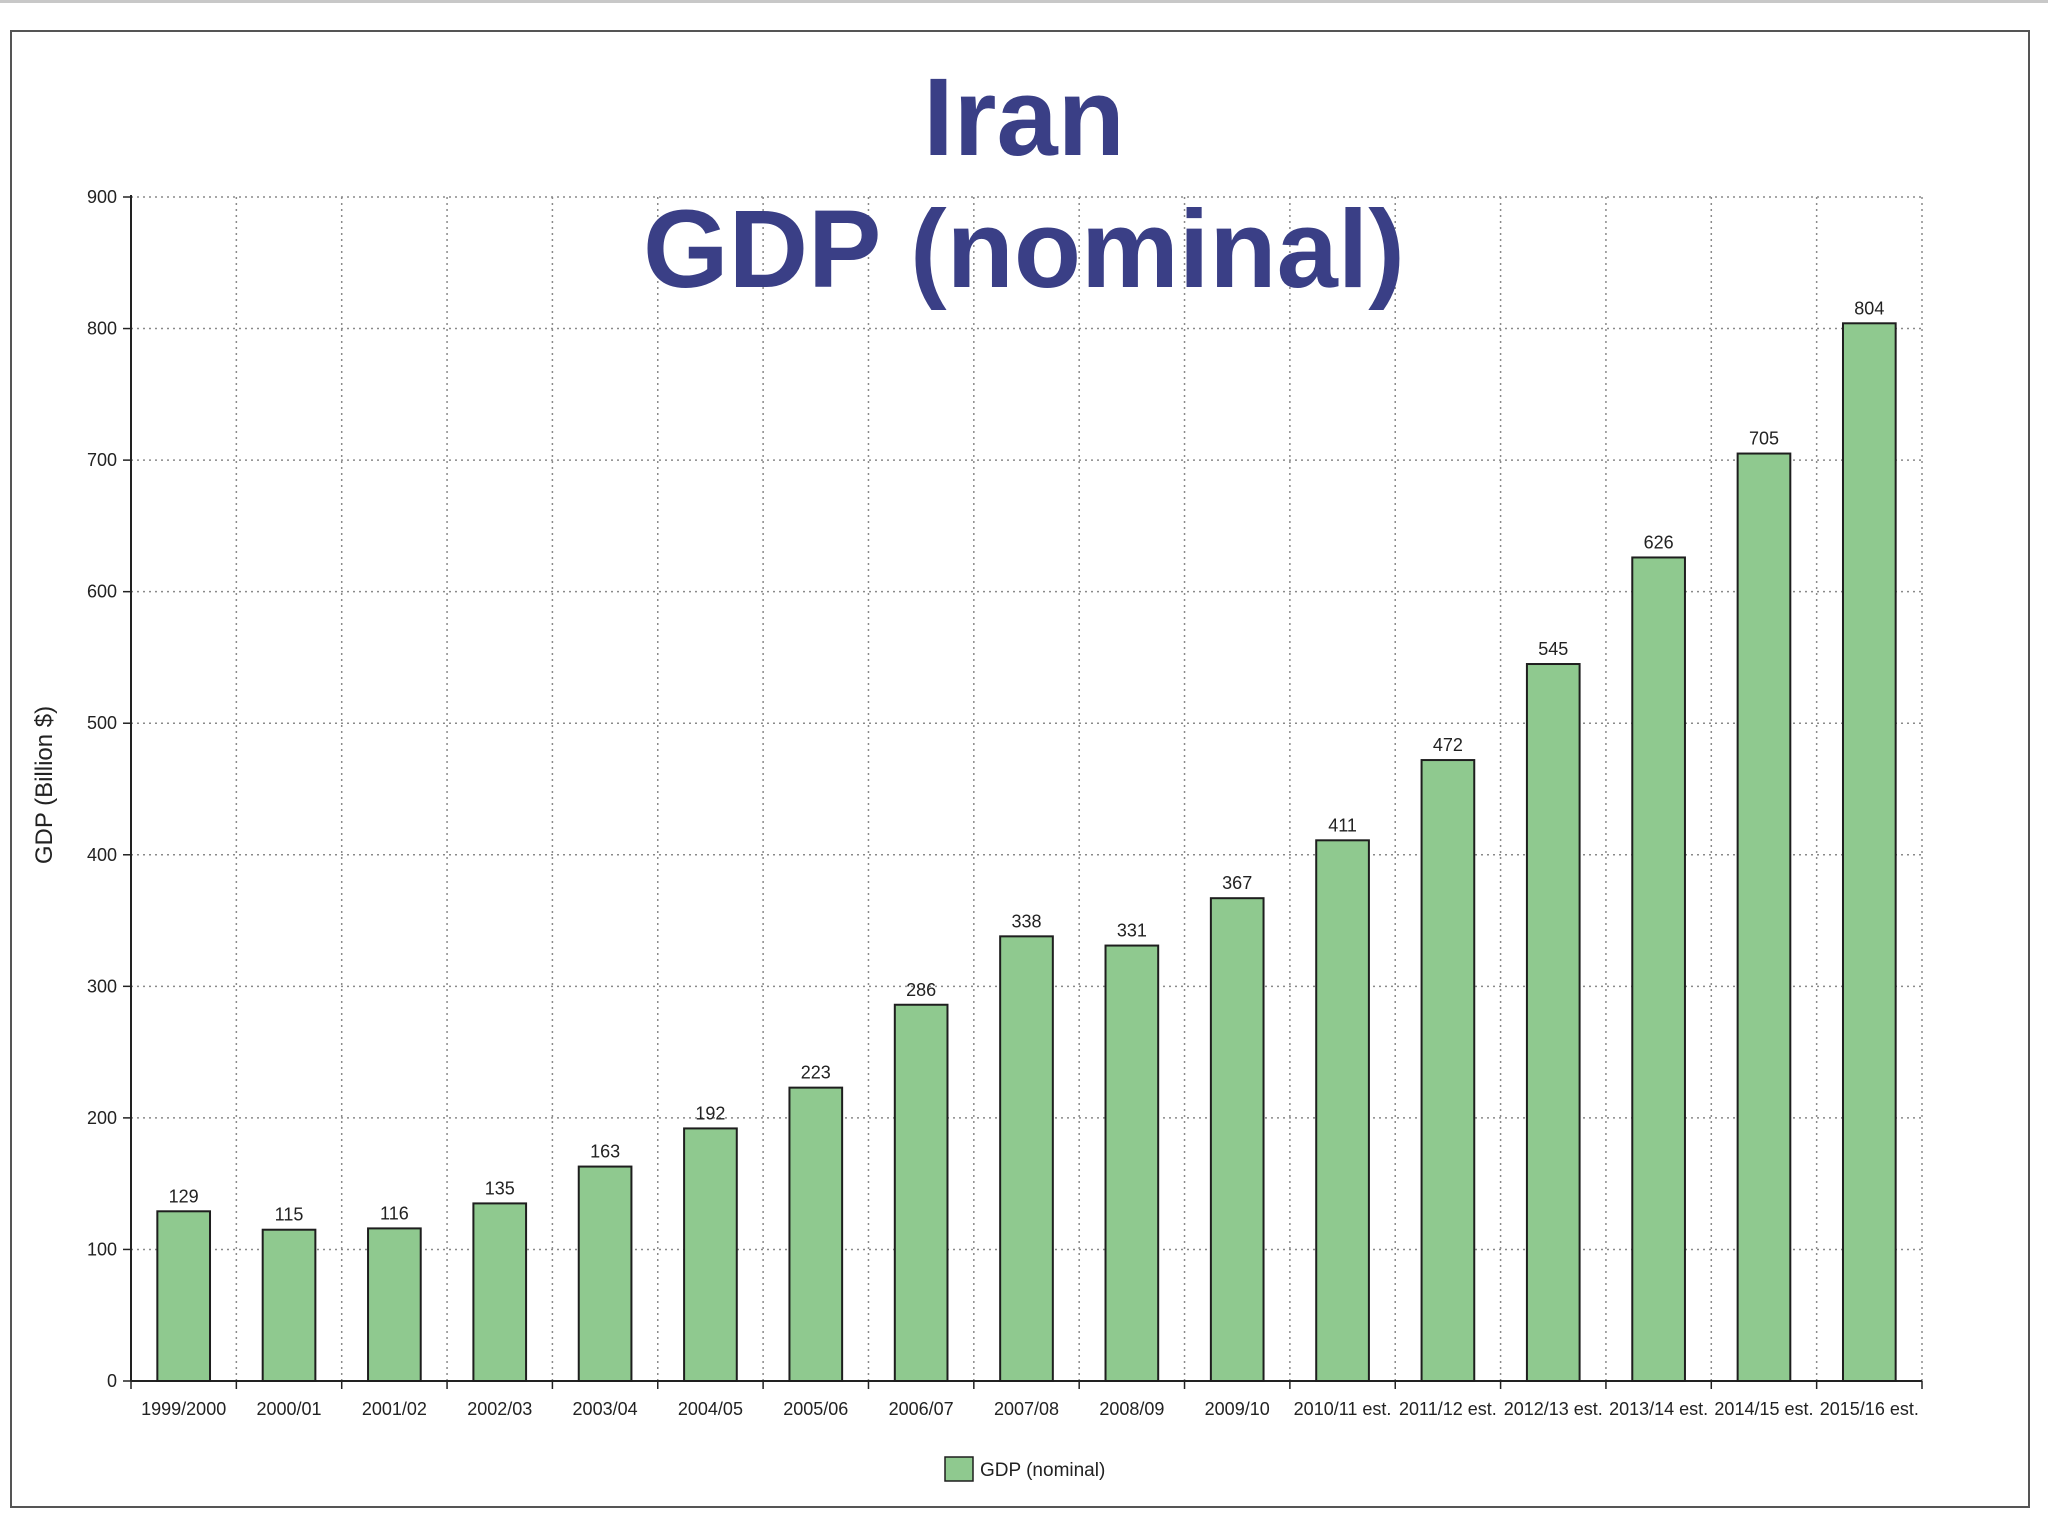  Describe the element at coordinates (605, 1152) in the screenshot. I see `data-label: 163` at that location.